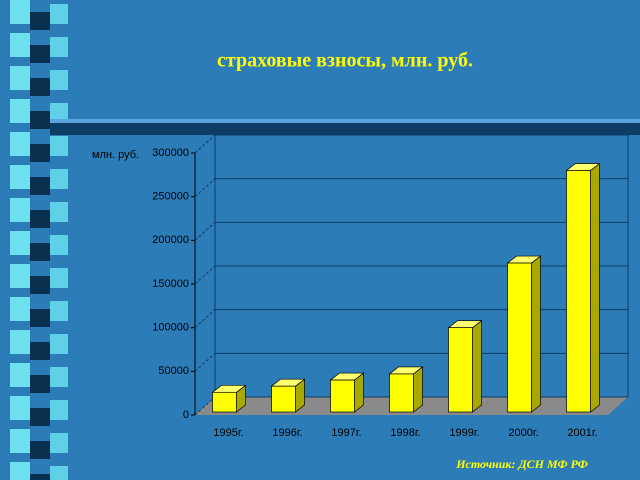 Image resolution: width=640 pixels, height=480 pixels. I want to click on y-tick-label: 150000, so click(170, 284).